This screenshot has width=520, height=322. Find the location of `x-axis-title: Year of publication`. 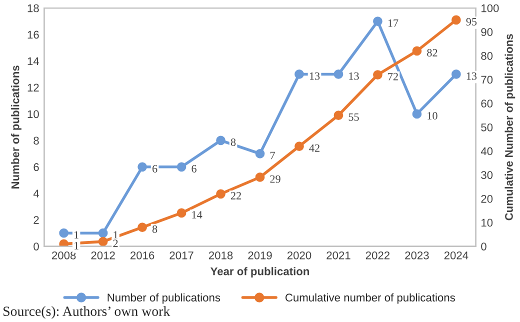

x-axis-title: Year of publication is located at coordinates (260, 272).